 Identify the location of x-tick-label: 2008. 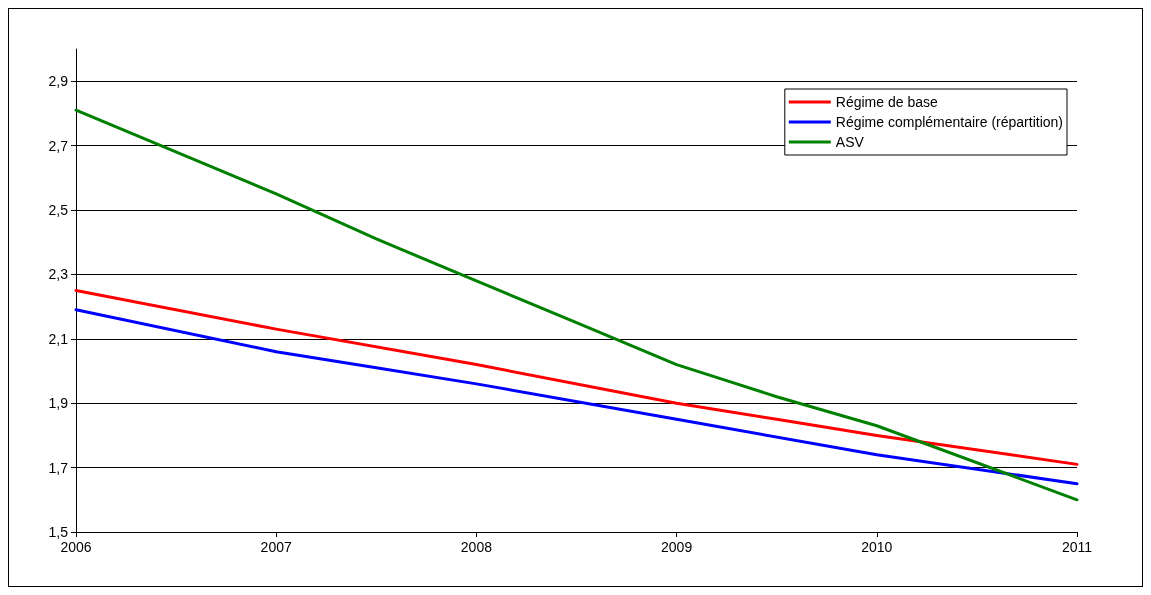
(476, 547).